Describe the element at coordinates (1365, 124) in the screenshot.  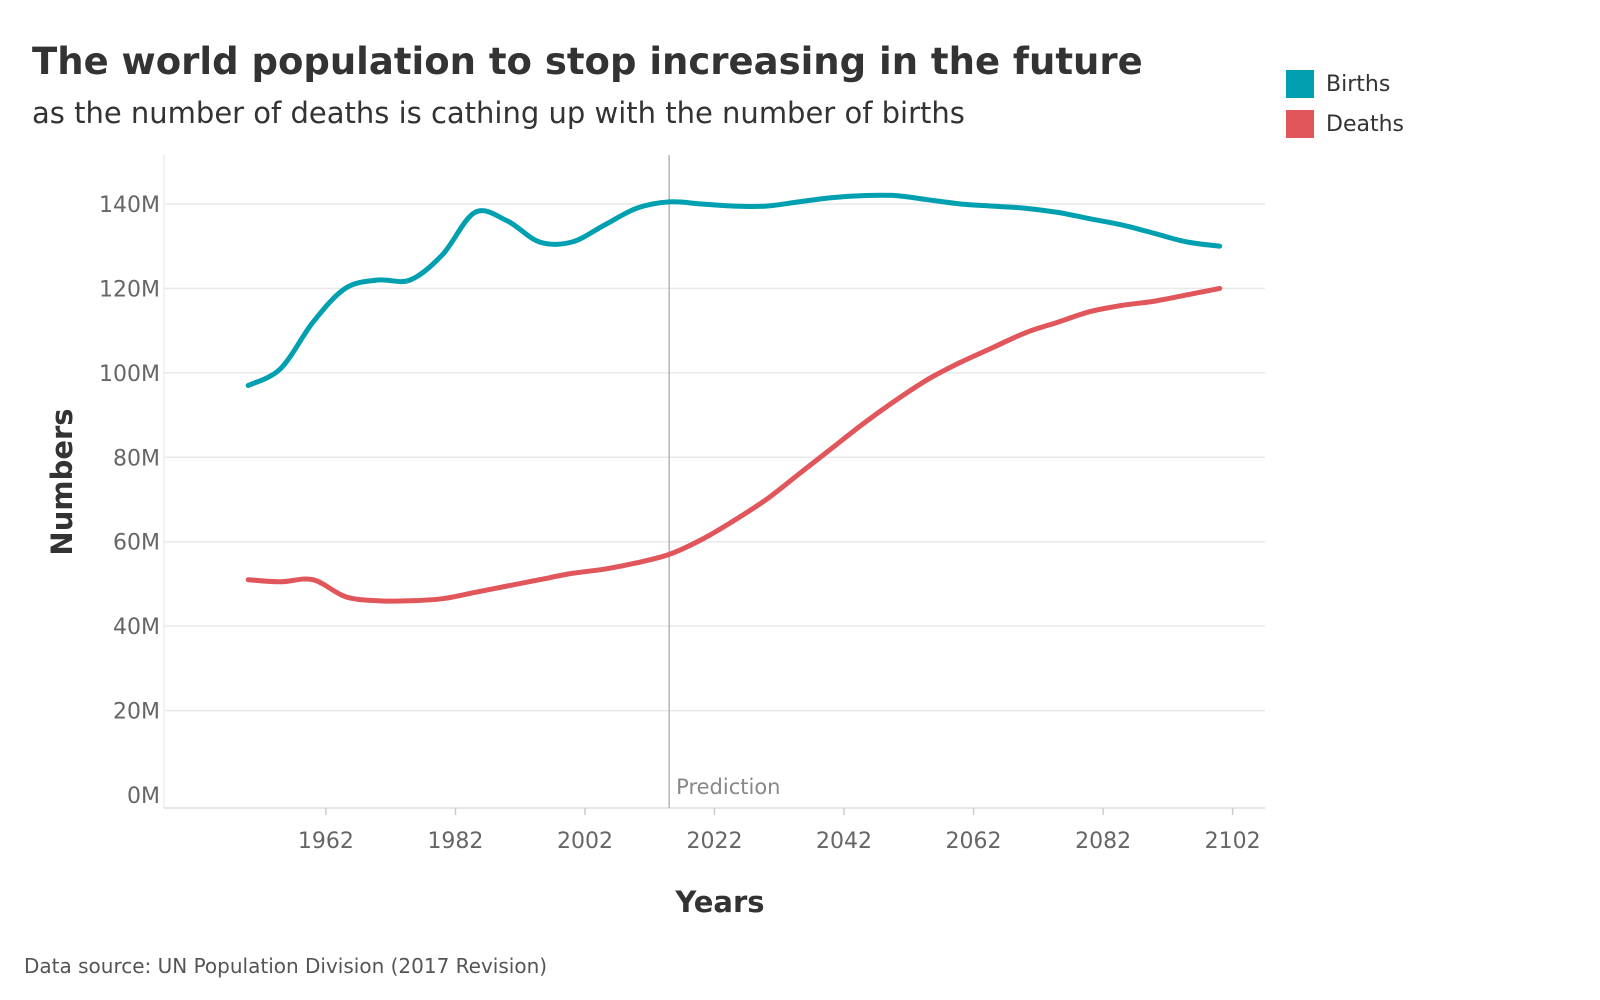
I see `legend-label-deaths: Deaths` at that location.